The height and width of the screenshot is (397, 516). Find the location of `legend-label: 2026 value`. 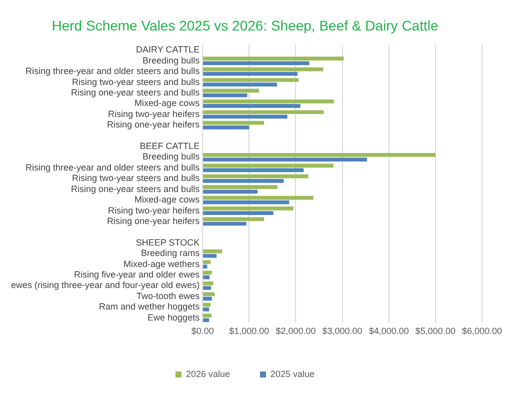

legend-label: 2026 value is located at coordinates (208, 373).